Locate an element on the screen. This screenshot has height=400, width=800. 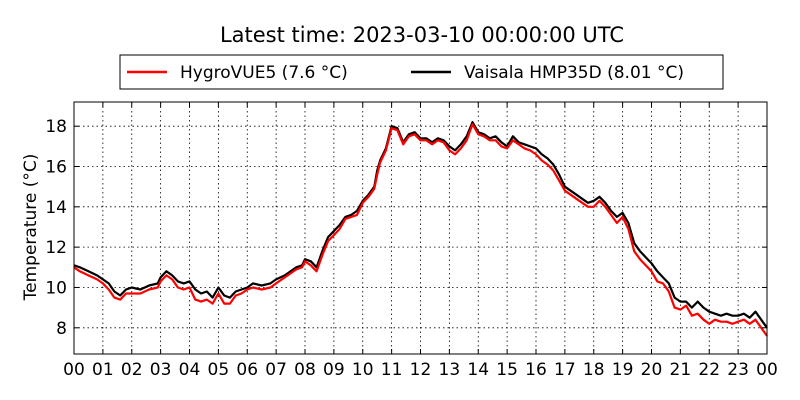
y-tick-label: 16 is located at coordinates (56, 168).